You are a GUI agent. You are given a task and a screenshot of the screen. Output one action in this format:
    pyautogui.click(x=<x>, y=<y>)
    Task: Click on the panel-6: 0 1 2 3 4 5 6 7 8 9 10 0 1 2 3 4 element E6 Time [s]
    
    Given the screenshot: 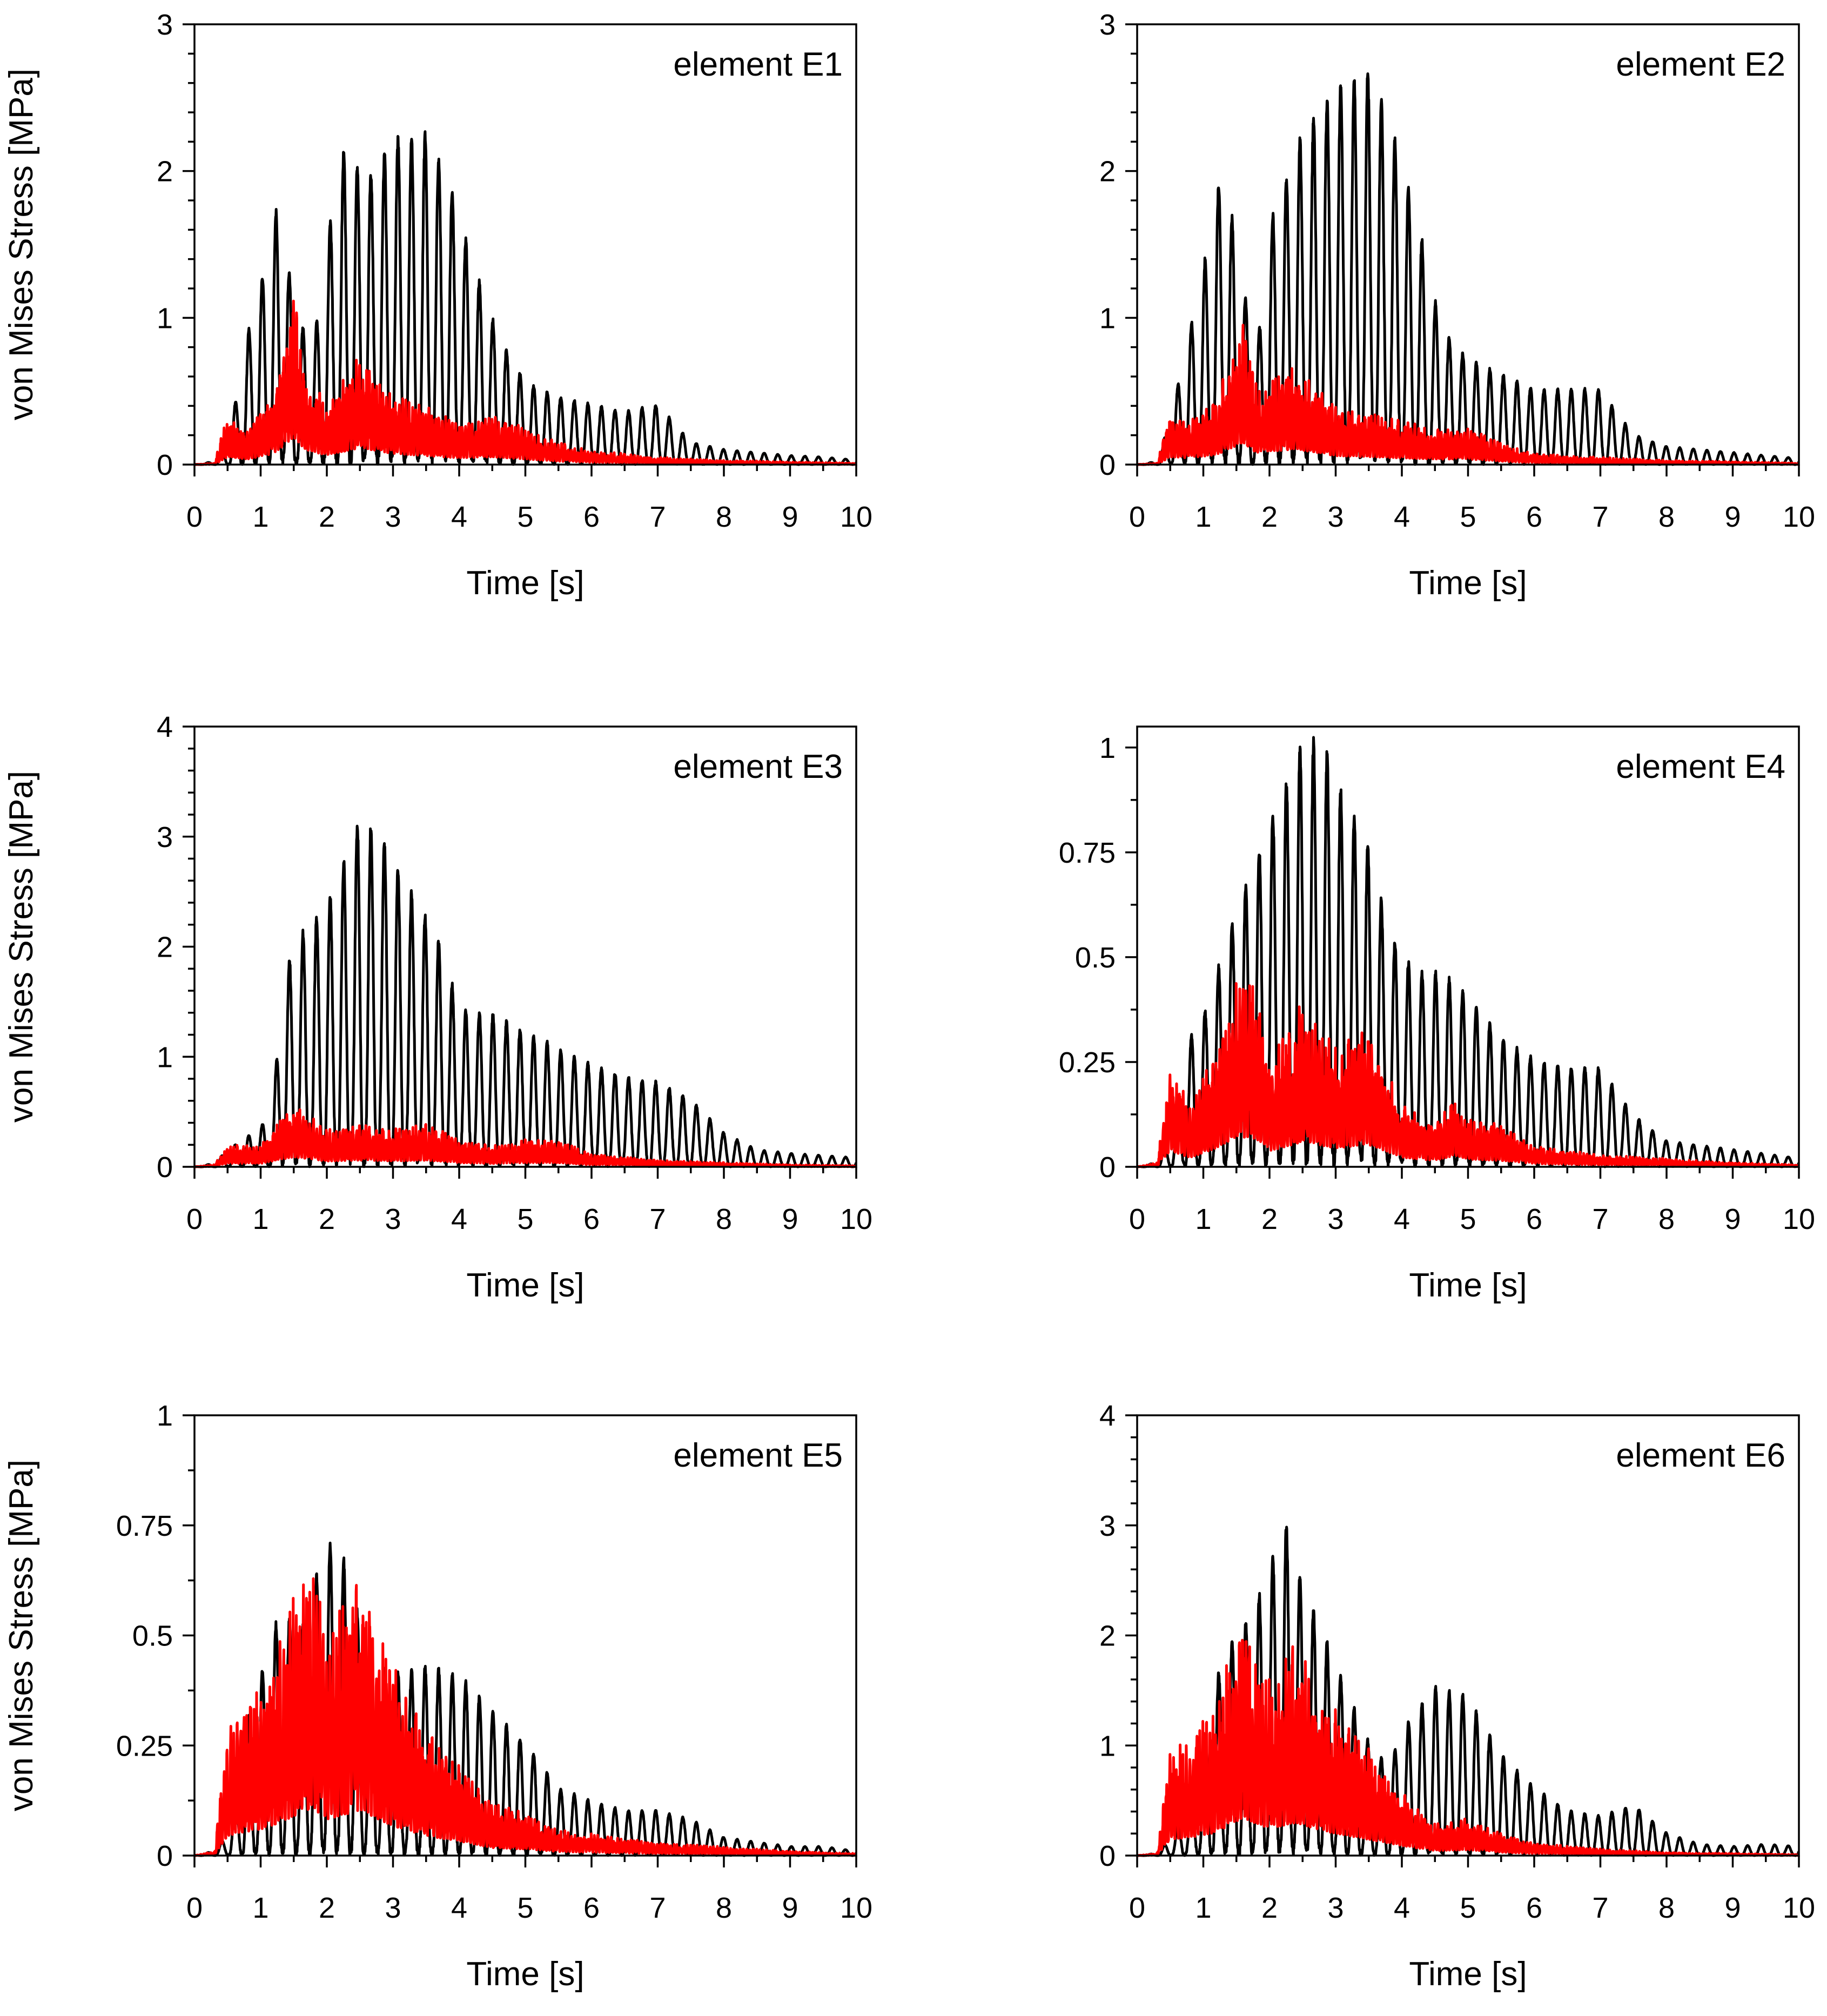 What is the action you would take?
    pyautogui.click(x=1457, y=1697)
    